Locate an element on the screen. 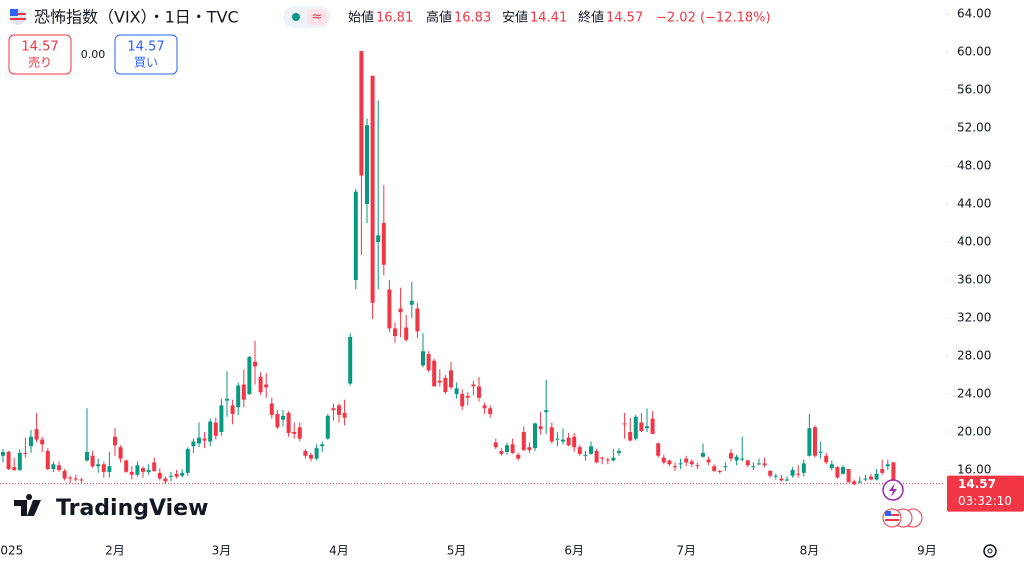 Image resolution: width=1024 pixels, height=567 pixels. y-tick-label: 20.00 is located at coordinates (974, 432).